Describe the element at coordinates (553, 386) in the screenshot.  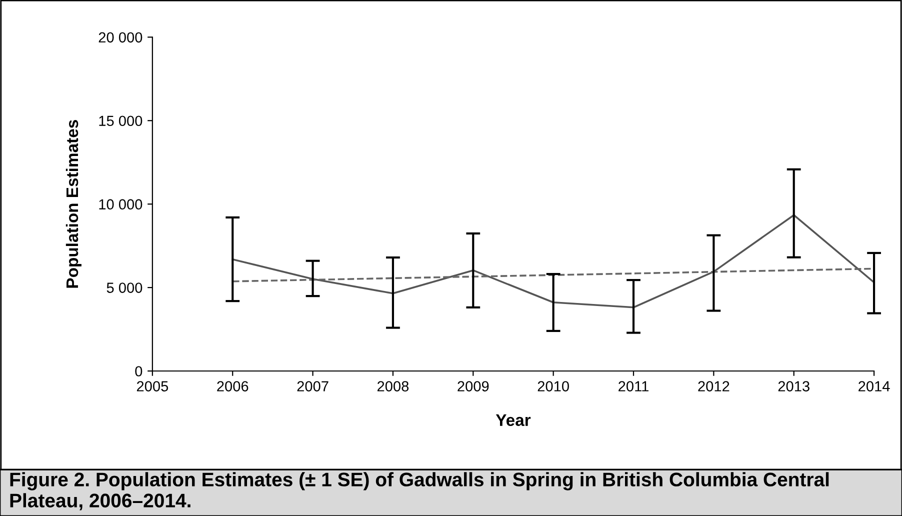
I see `x-tick-label: 2010` at that location.